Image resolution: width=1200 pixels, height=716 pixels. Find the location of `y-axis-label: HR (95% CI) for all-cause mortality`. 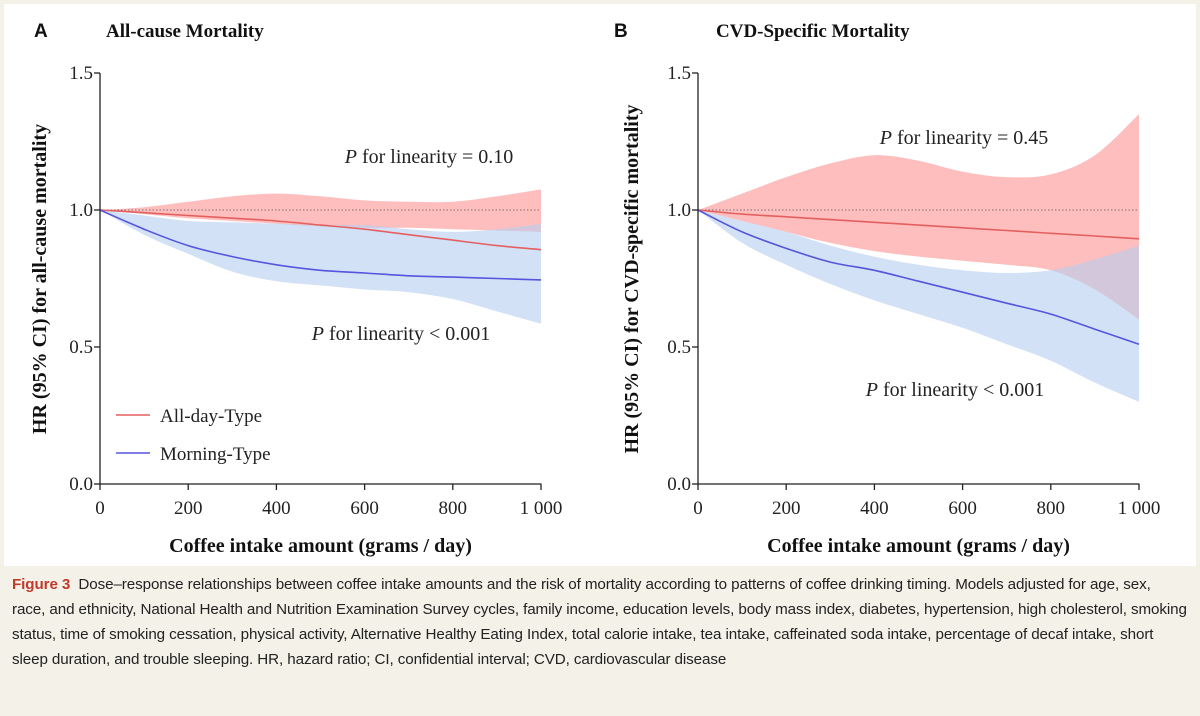

y-axis-label: HR (95% CI) for all-cause mortality is located at coordinates (40, 279).